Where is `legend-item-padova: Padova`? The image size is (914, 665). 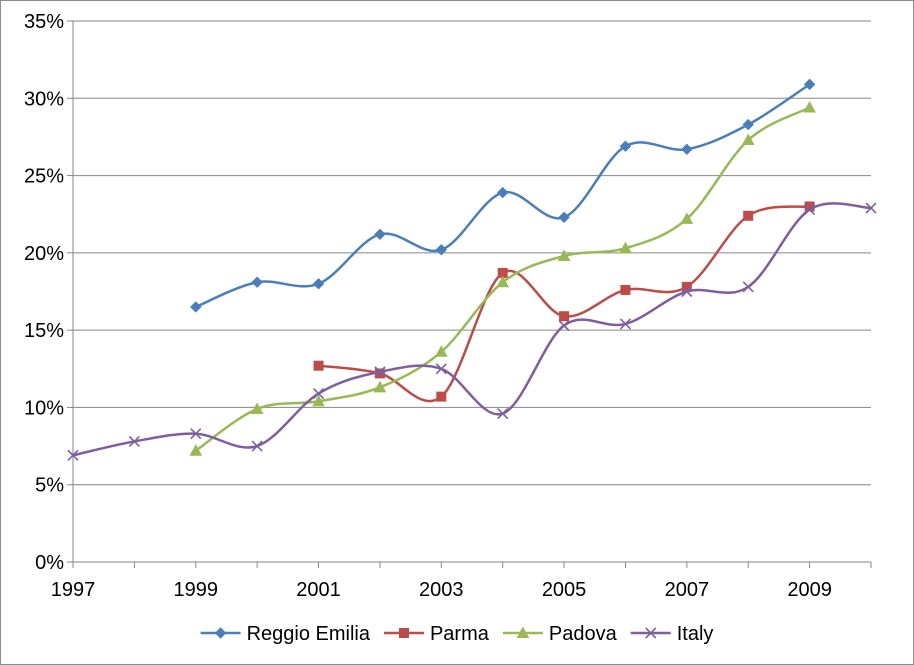 legend-item-padova: Padova is located at coordinates (560, 634).